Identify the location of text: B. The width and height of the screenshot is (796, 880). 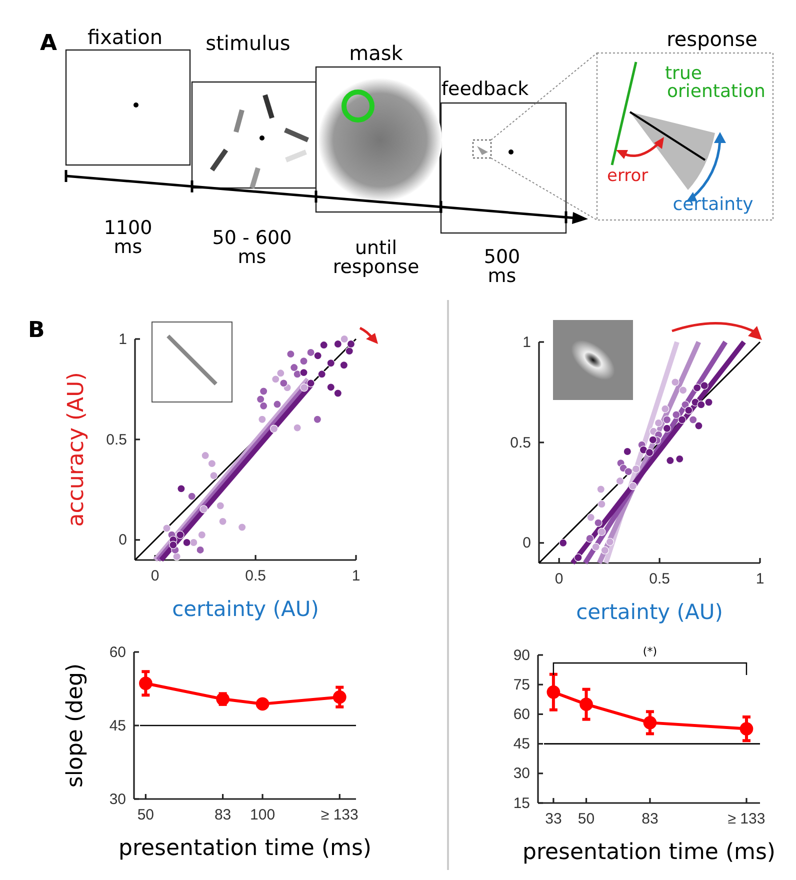
(36, 330).